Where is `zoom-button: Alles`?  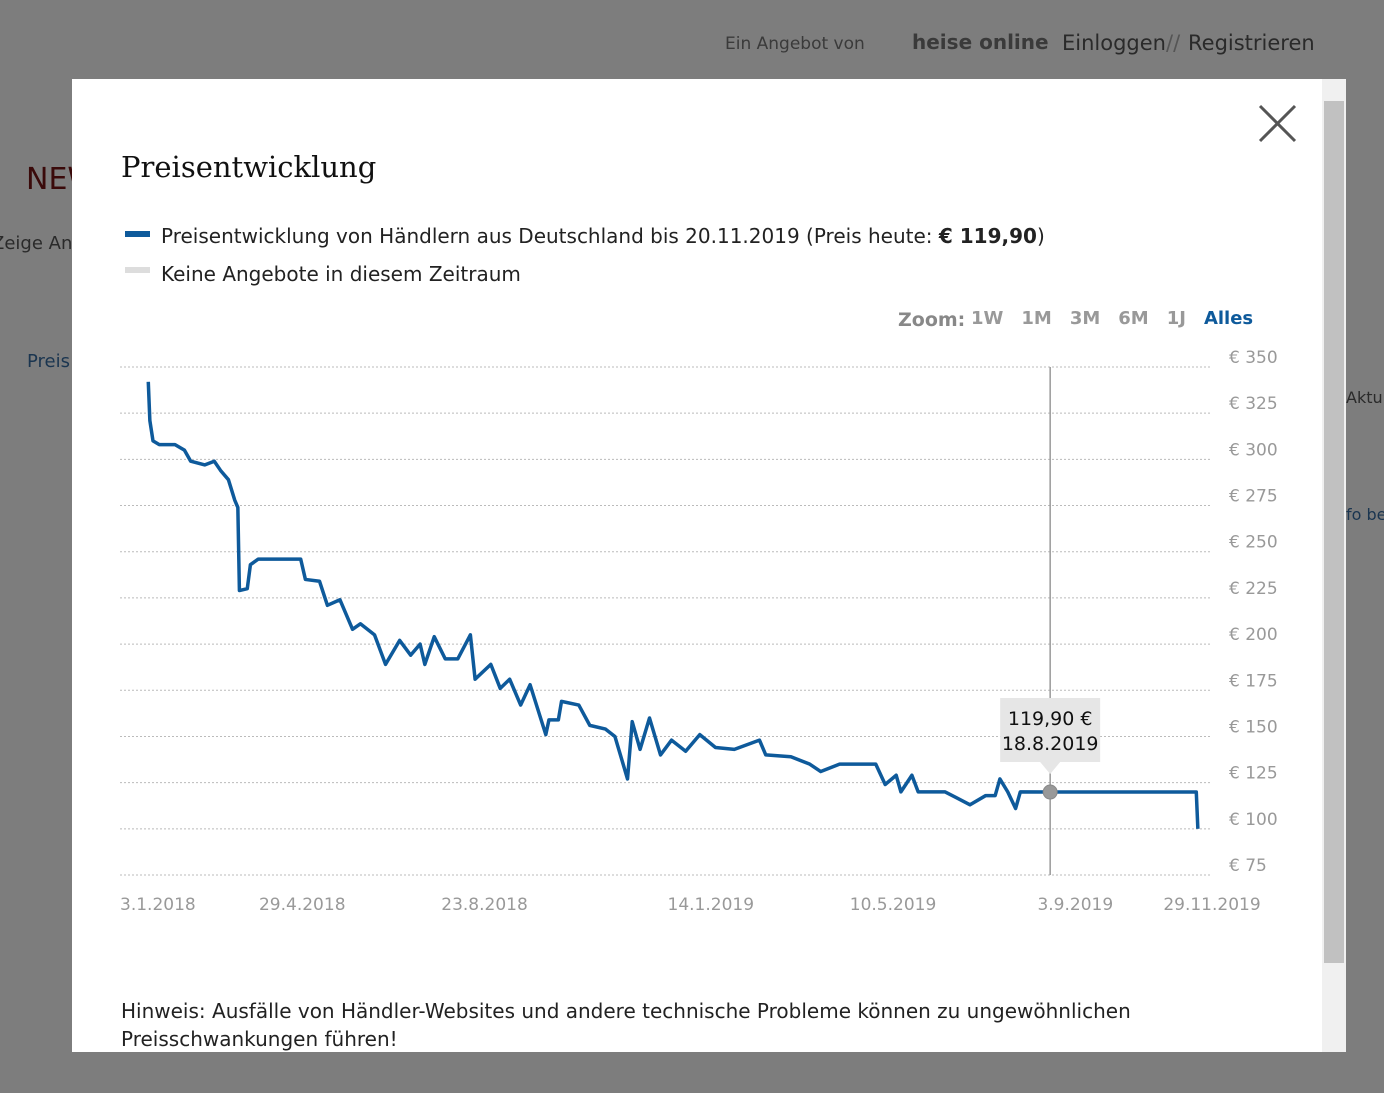 zoom-button: Alles is located at coordinates (1228, 318).